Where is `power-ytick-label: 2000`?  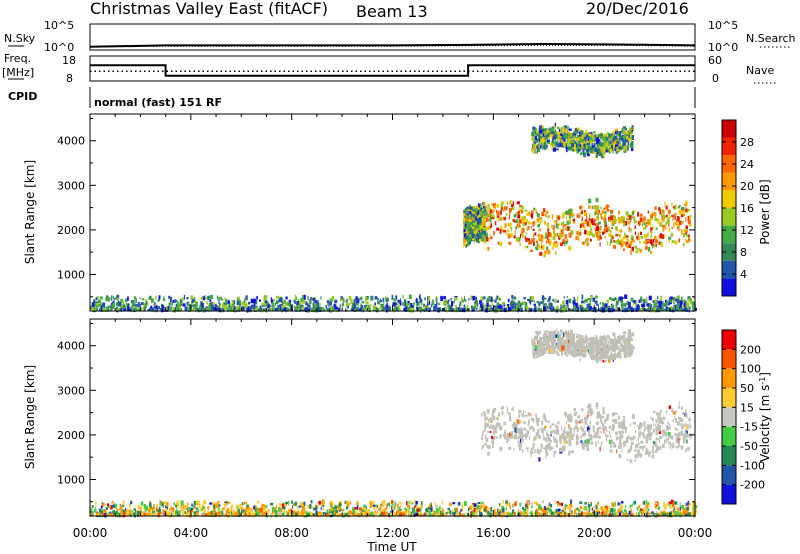 power-ytick-label: 2000 is located at coordinates (71, 230).